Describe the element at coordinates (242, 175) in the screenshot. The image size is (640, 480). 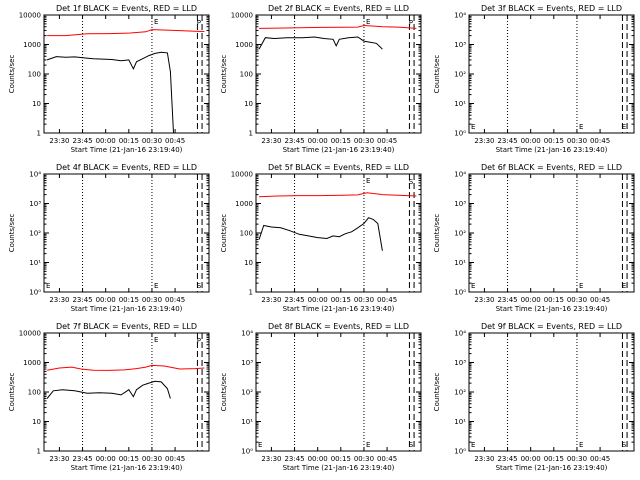
I see `y-tick-label: 10000` at that location.